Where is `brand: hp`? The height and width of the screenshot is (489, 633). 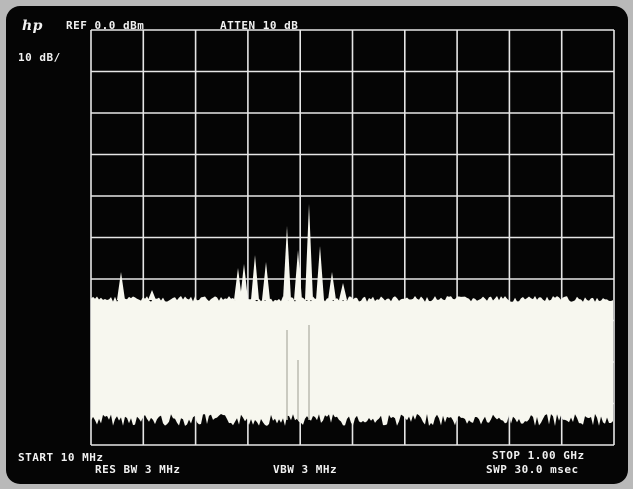 brand: hp is located at coordinates (32, 26).